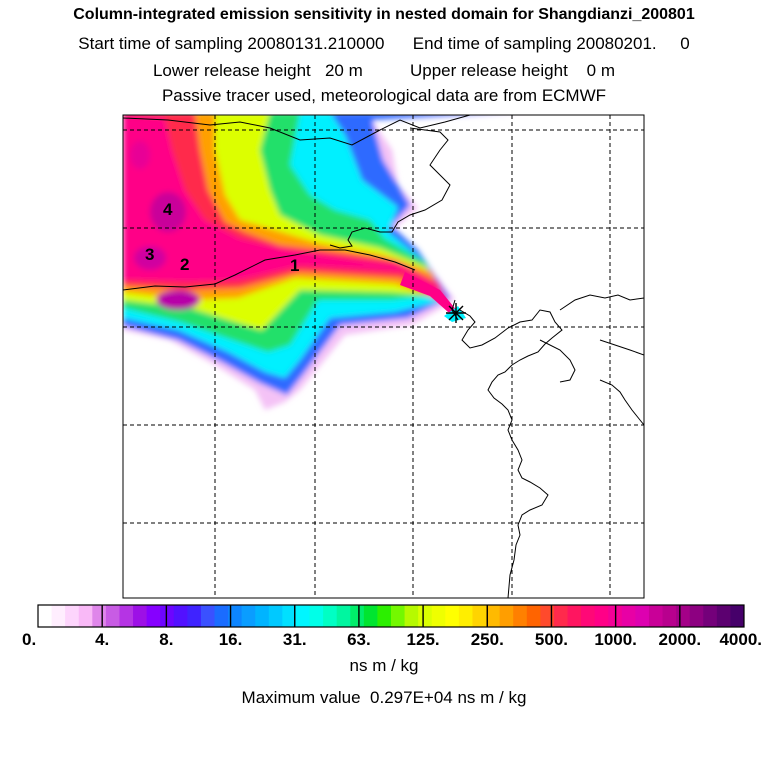  Describe the element at coordinates (615, 639) in the screenshot. I see `colorbar-tick-label: 1000.` at that location.